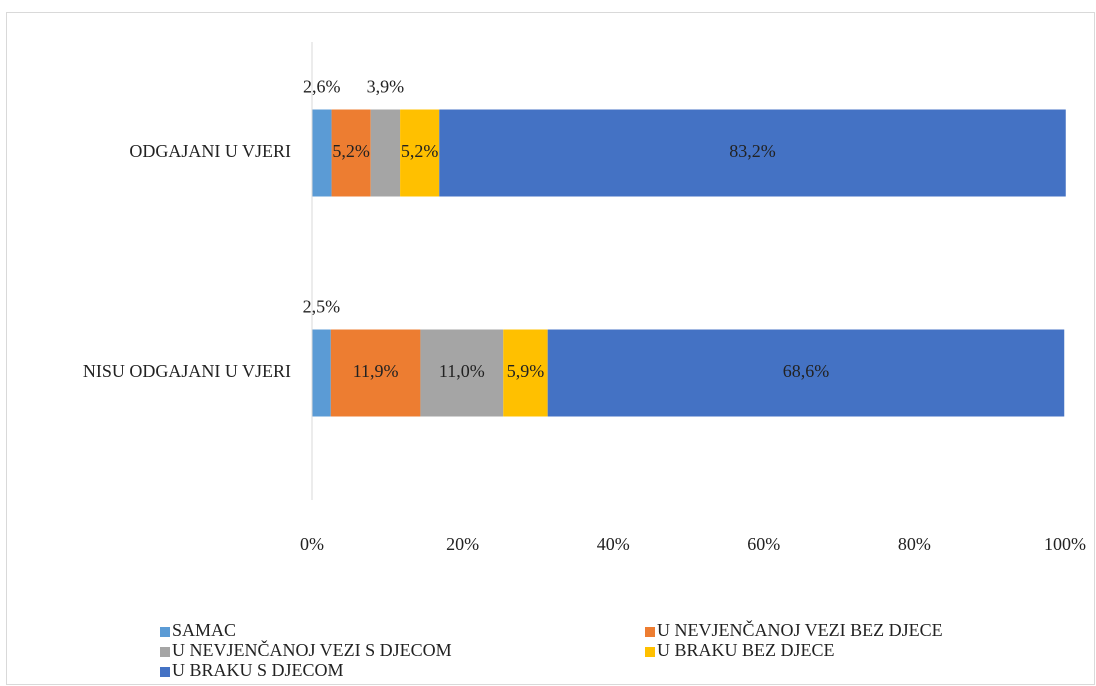 This screenshot has height=686, width=1096. Describe the element at coordinates (187, 371) in the screenshot. I see `y-tick-label: NISU ODGAJANI U VJERI` at that location.